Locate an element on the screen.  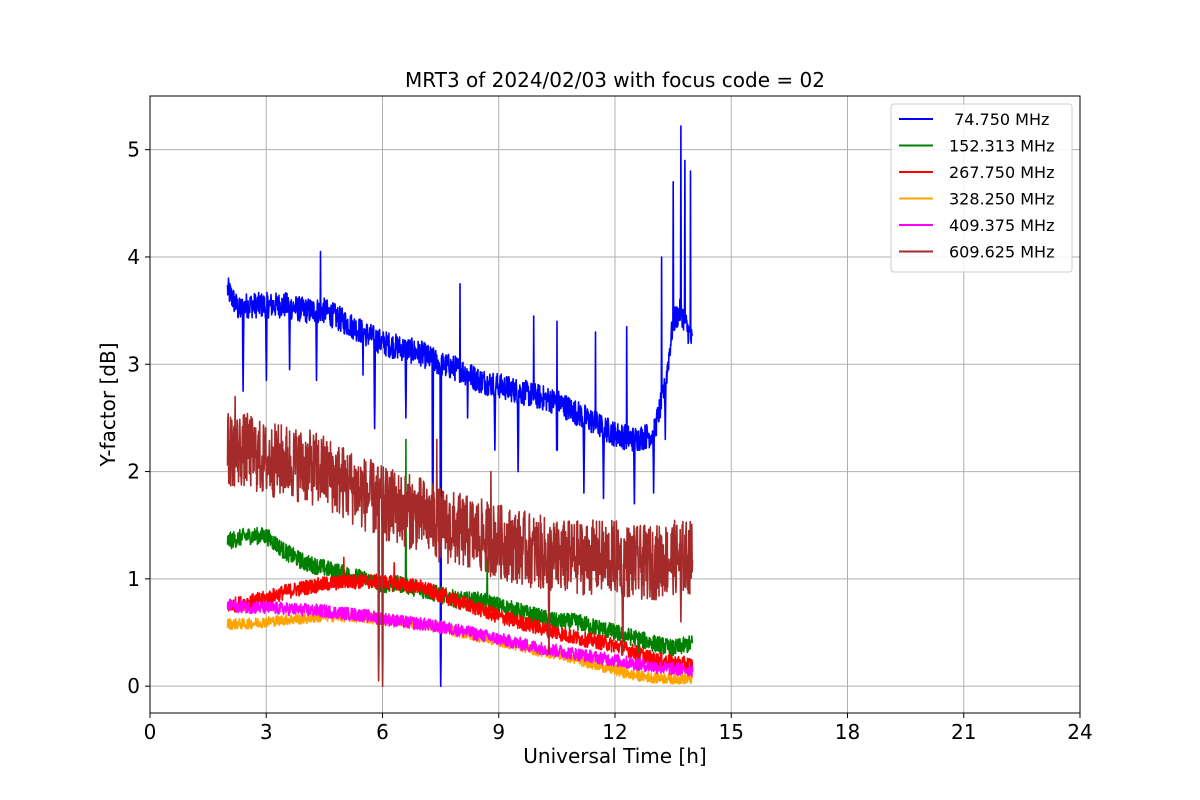
chart-title: MRT3 of 2024/02/03 with focus code = 02 is located at coordinates (615, 80).